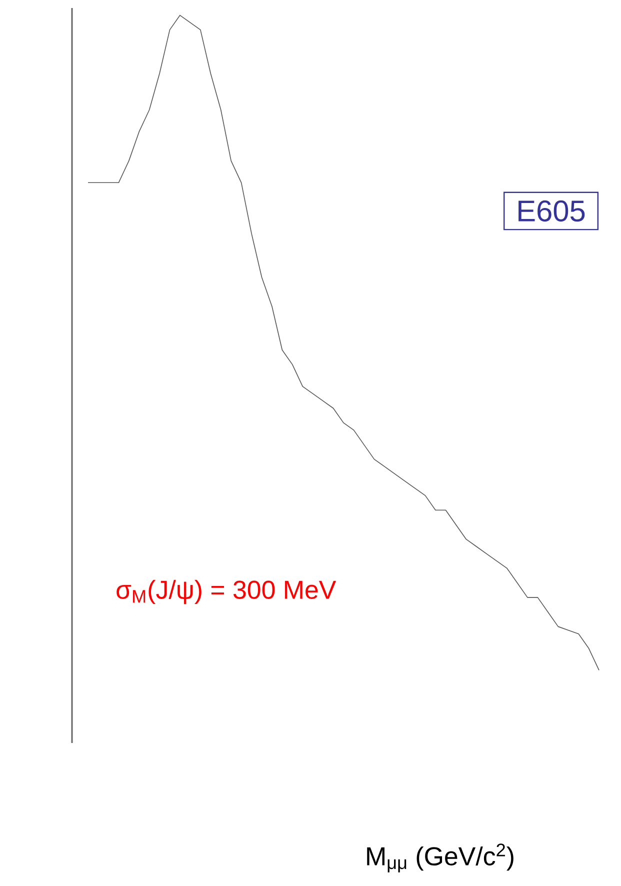 This screenshot has width=621, height=886. I want to click on annotation: σ$_{M}$(J/ψ) = 300 MeV, so click(226, 592).